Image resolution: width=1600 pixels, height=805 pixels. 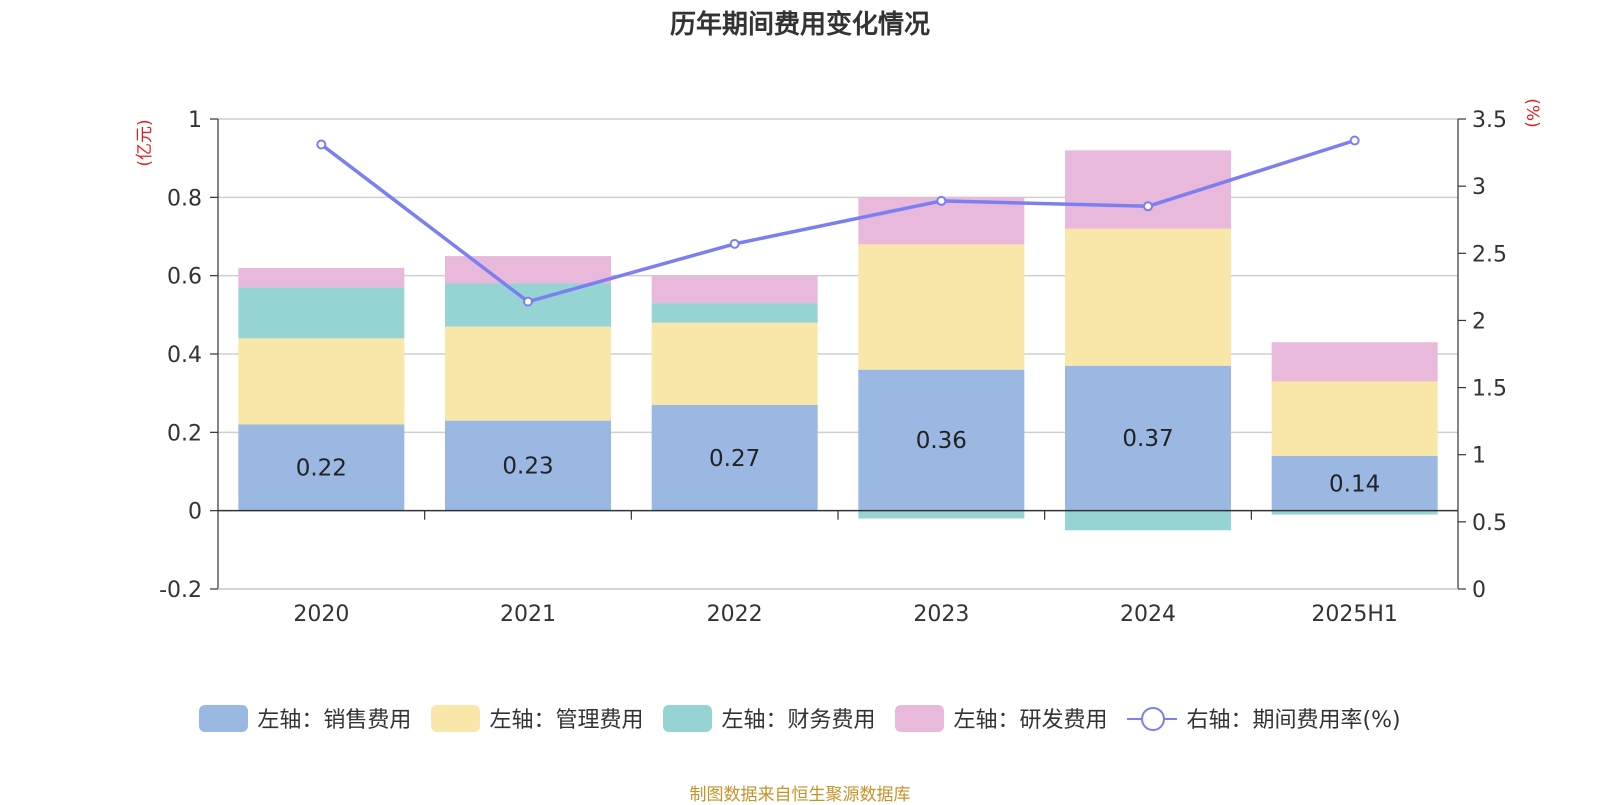 What do you see at coordinates (1354, 362) in the screenshot?
I see `bar-3-2025H1` at bounding box center [1354, 362].